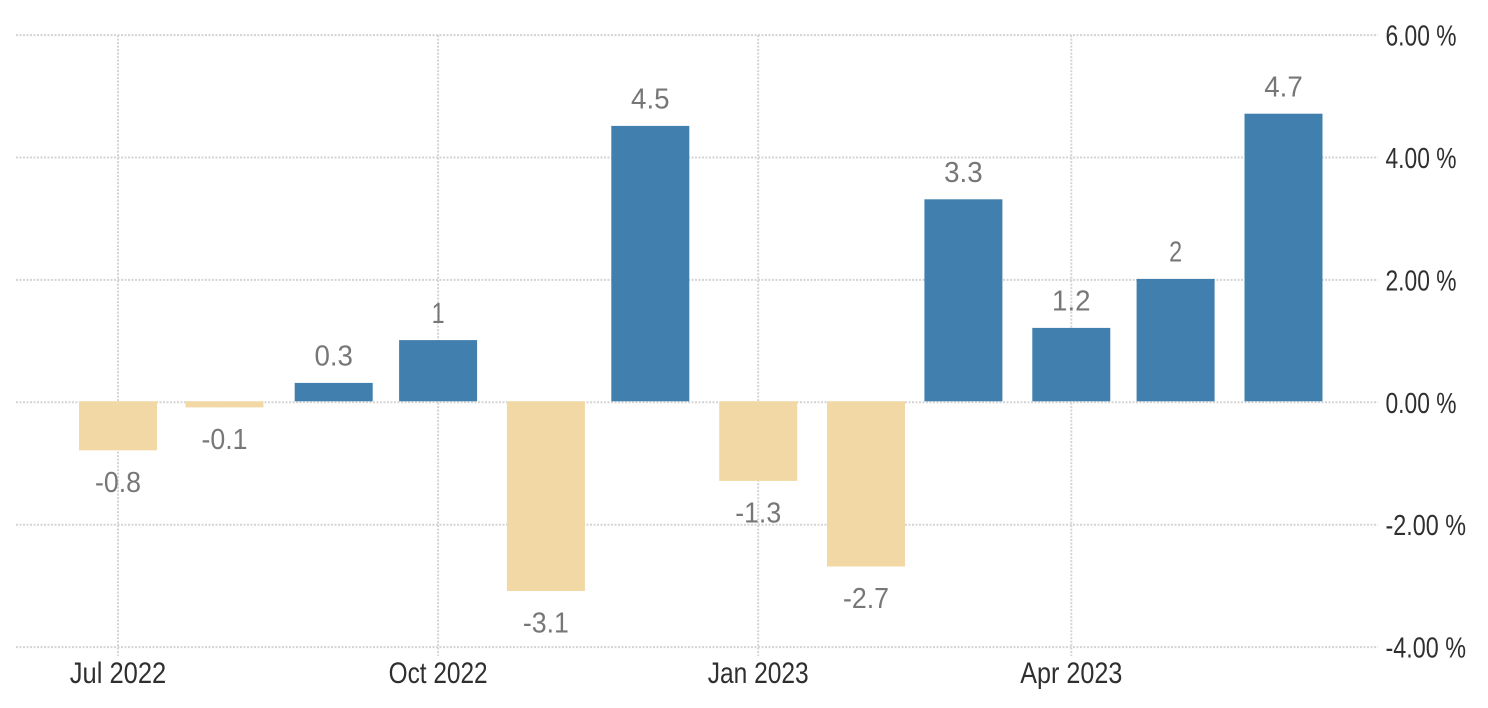 This screenshot has width=1488, height=708. I want to click on svg-text: 2, so click(1175, 253).